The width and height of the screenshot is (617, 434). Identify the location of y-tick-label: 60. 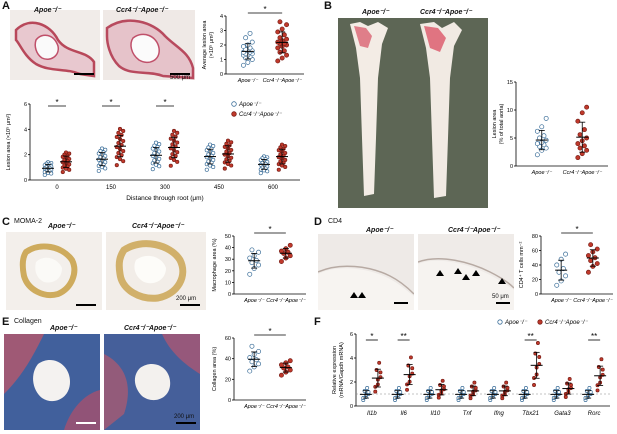
(535, 252).